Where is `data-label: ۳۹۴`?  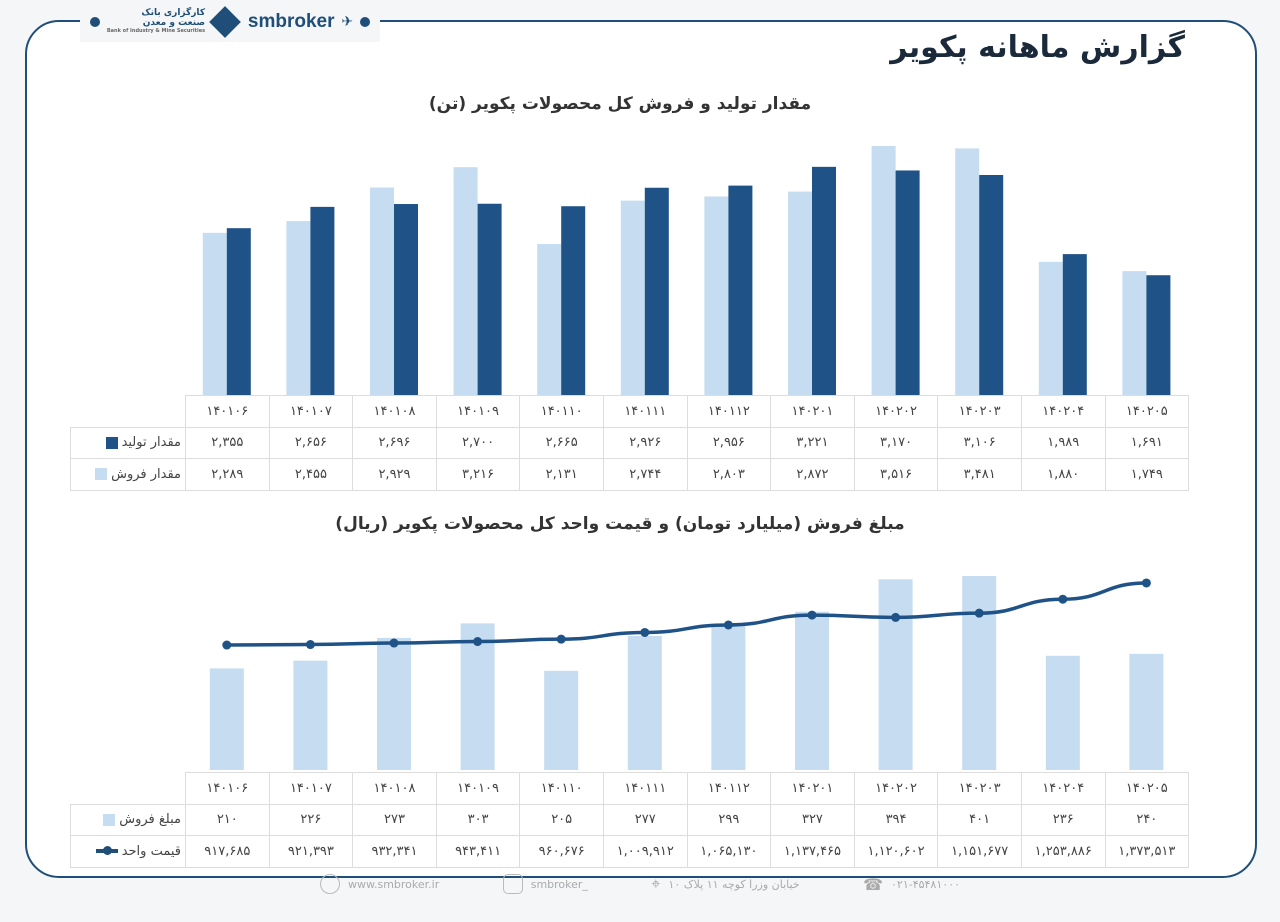
data-label: ۳۹۴ is located at coordinates (896, 819).